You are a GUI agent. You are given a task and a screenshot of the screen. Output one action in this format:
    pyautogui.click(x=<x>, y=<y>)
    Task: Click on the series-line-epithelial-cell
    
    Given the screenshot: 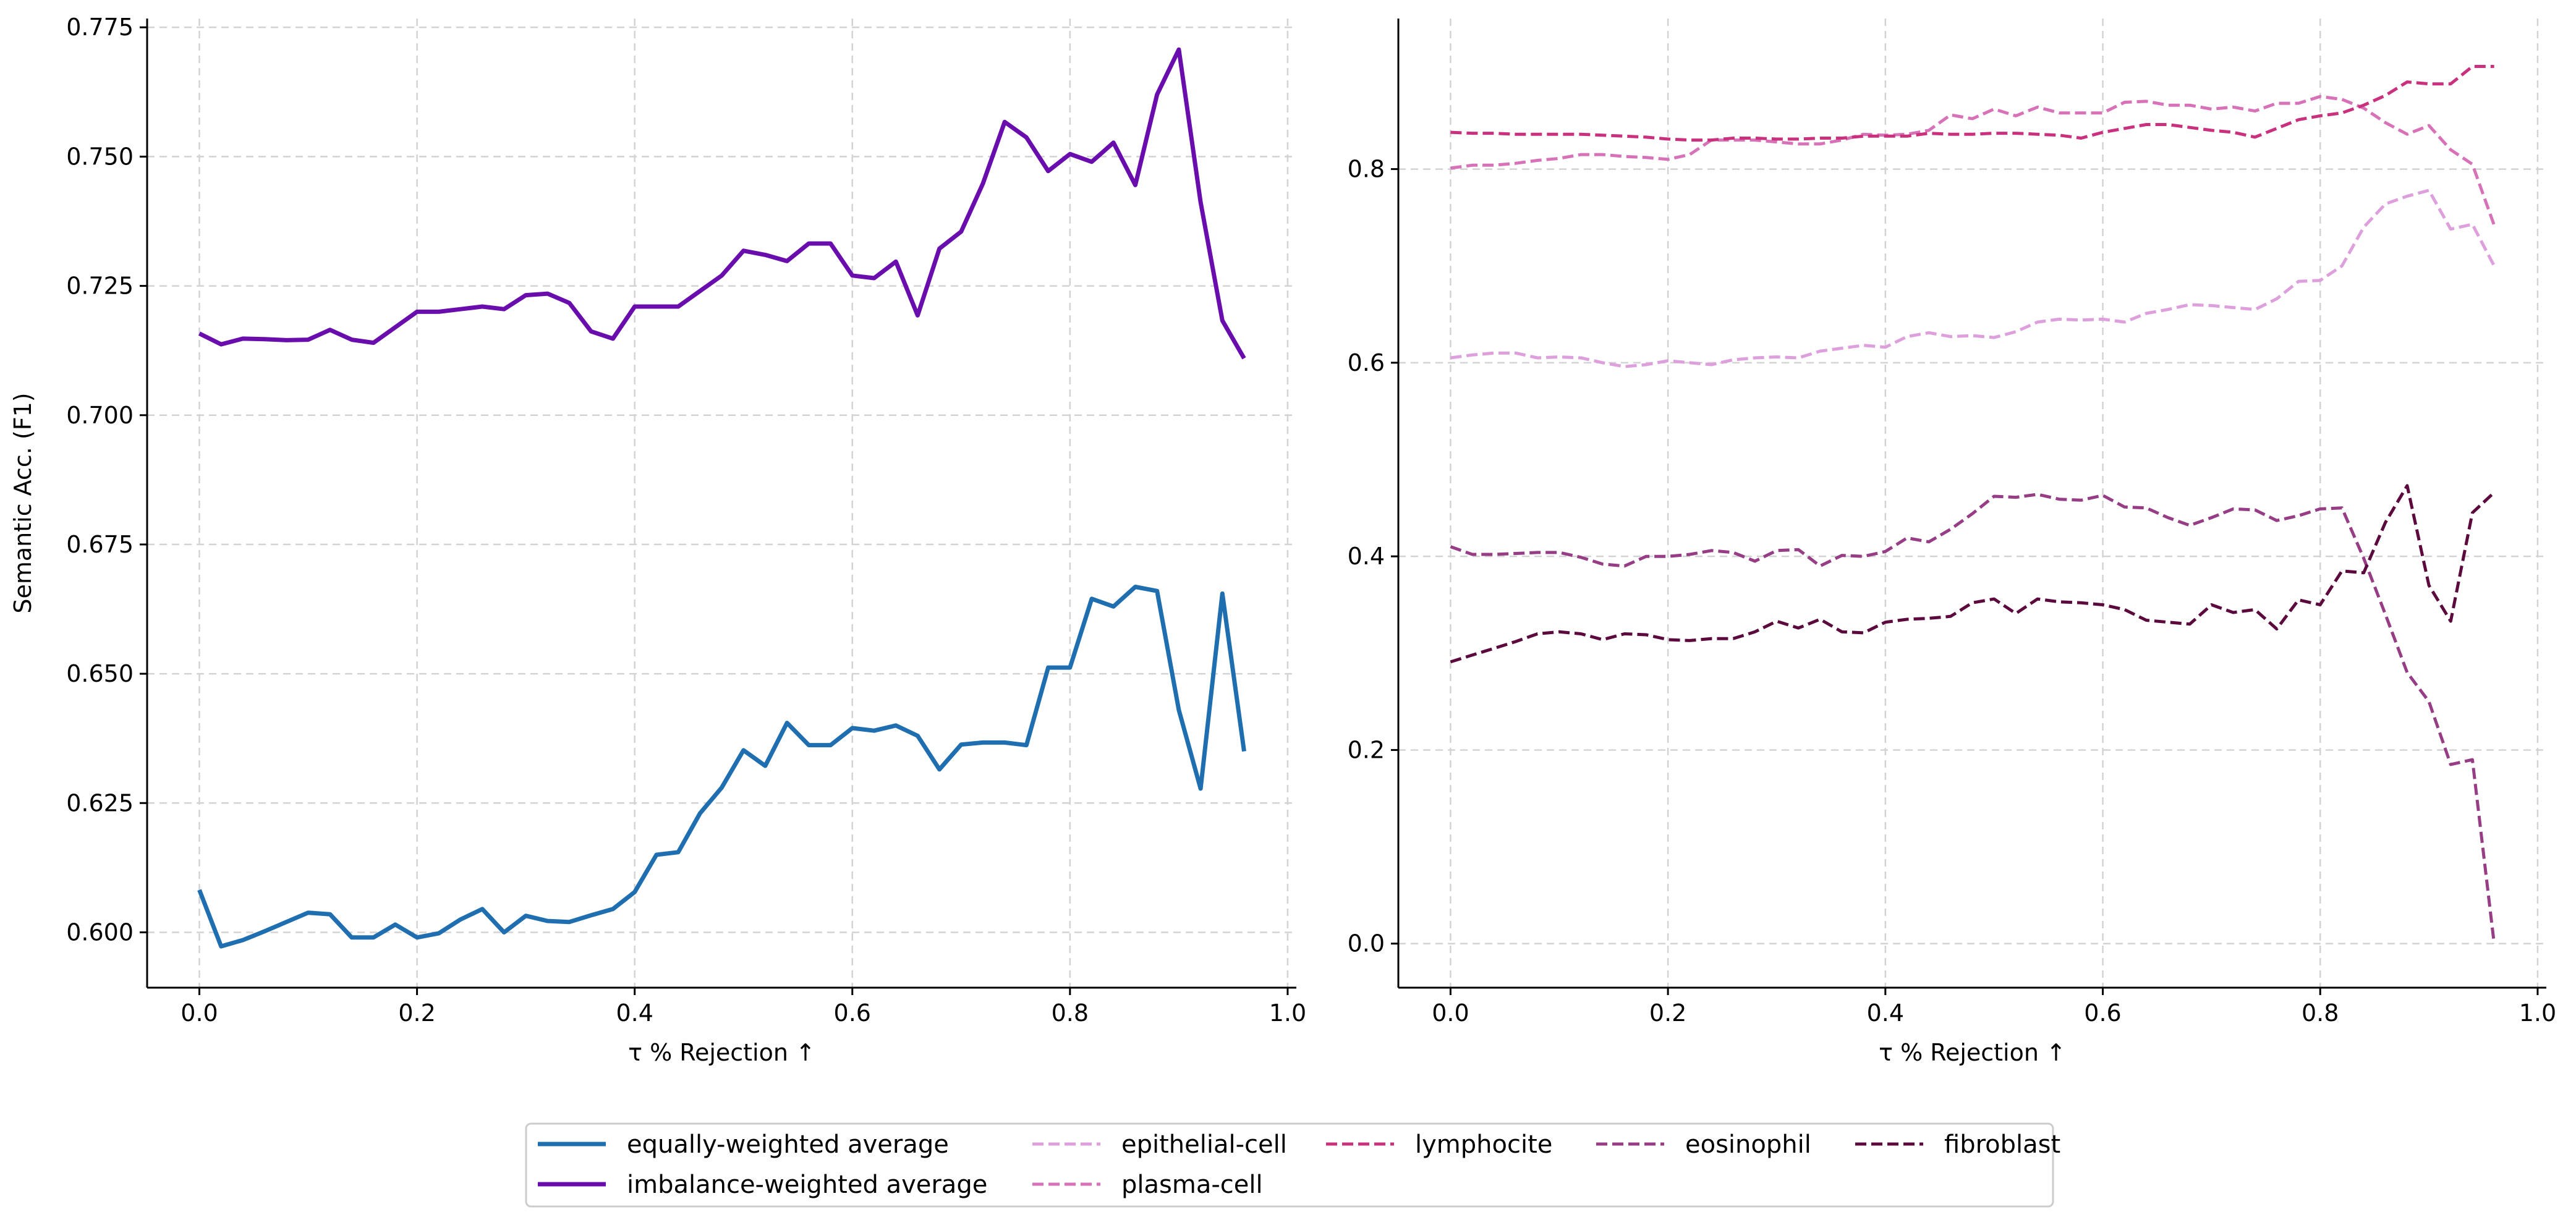 What is the action you would take?
    pyautogui.click(x=1973, y=278)
    